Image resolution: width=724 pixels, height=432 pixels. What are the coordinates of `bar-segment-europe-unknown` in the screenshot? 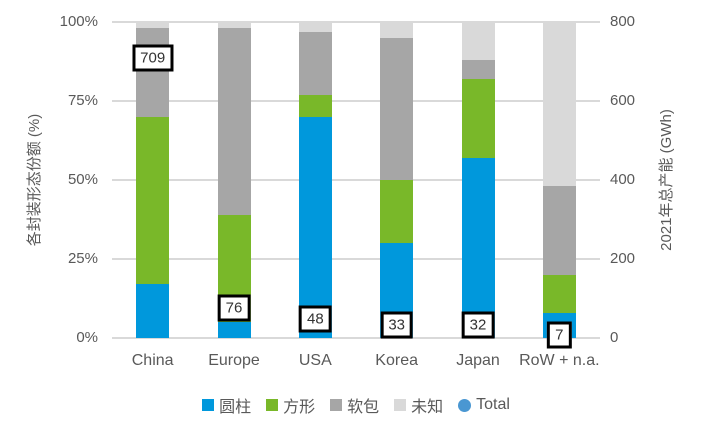 It's located at (234, 25).